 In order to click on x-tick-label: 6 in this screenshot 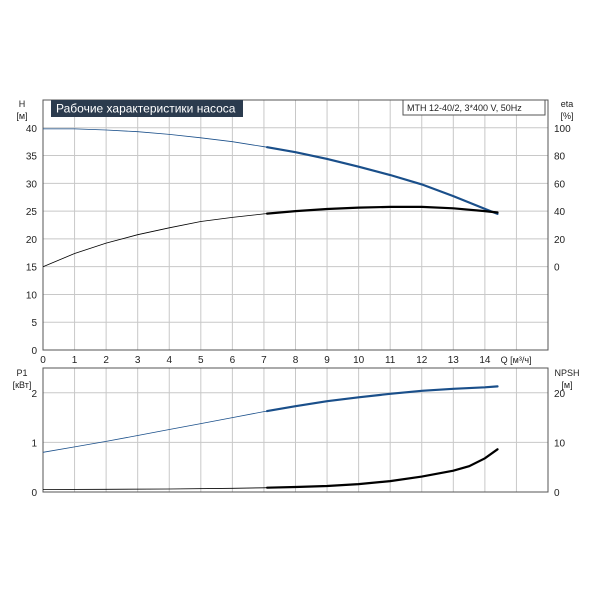, I will do `click(233, 360)`.